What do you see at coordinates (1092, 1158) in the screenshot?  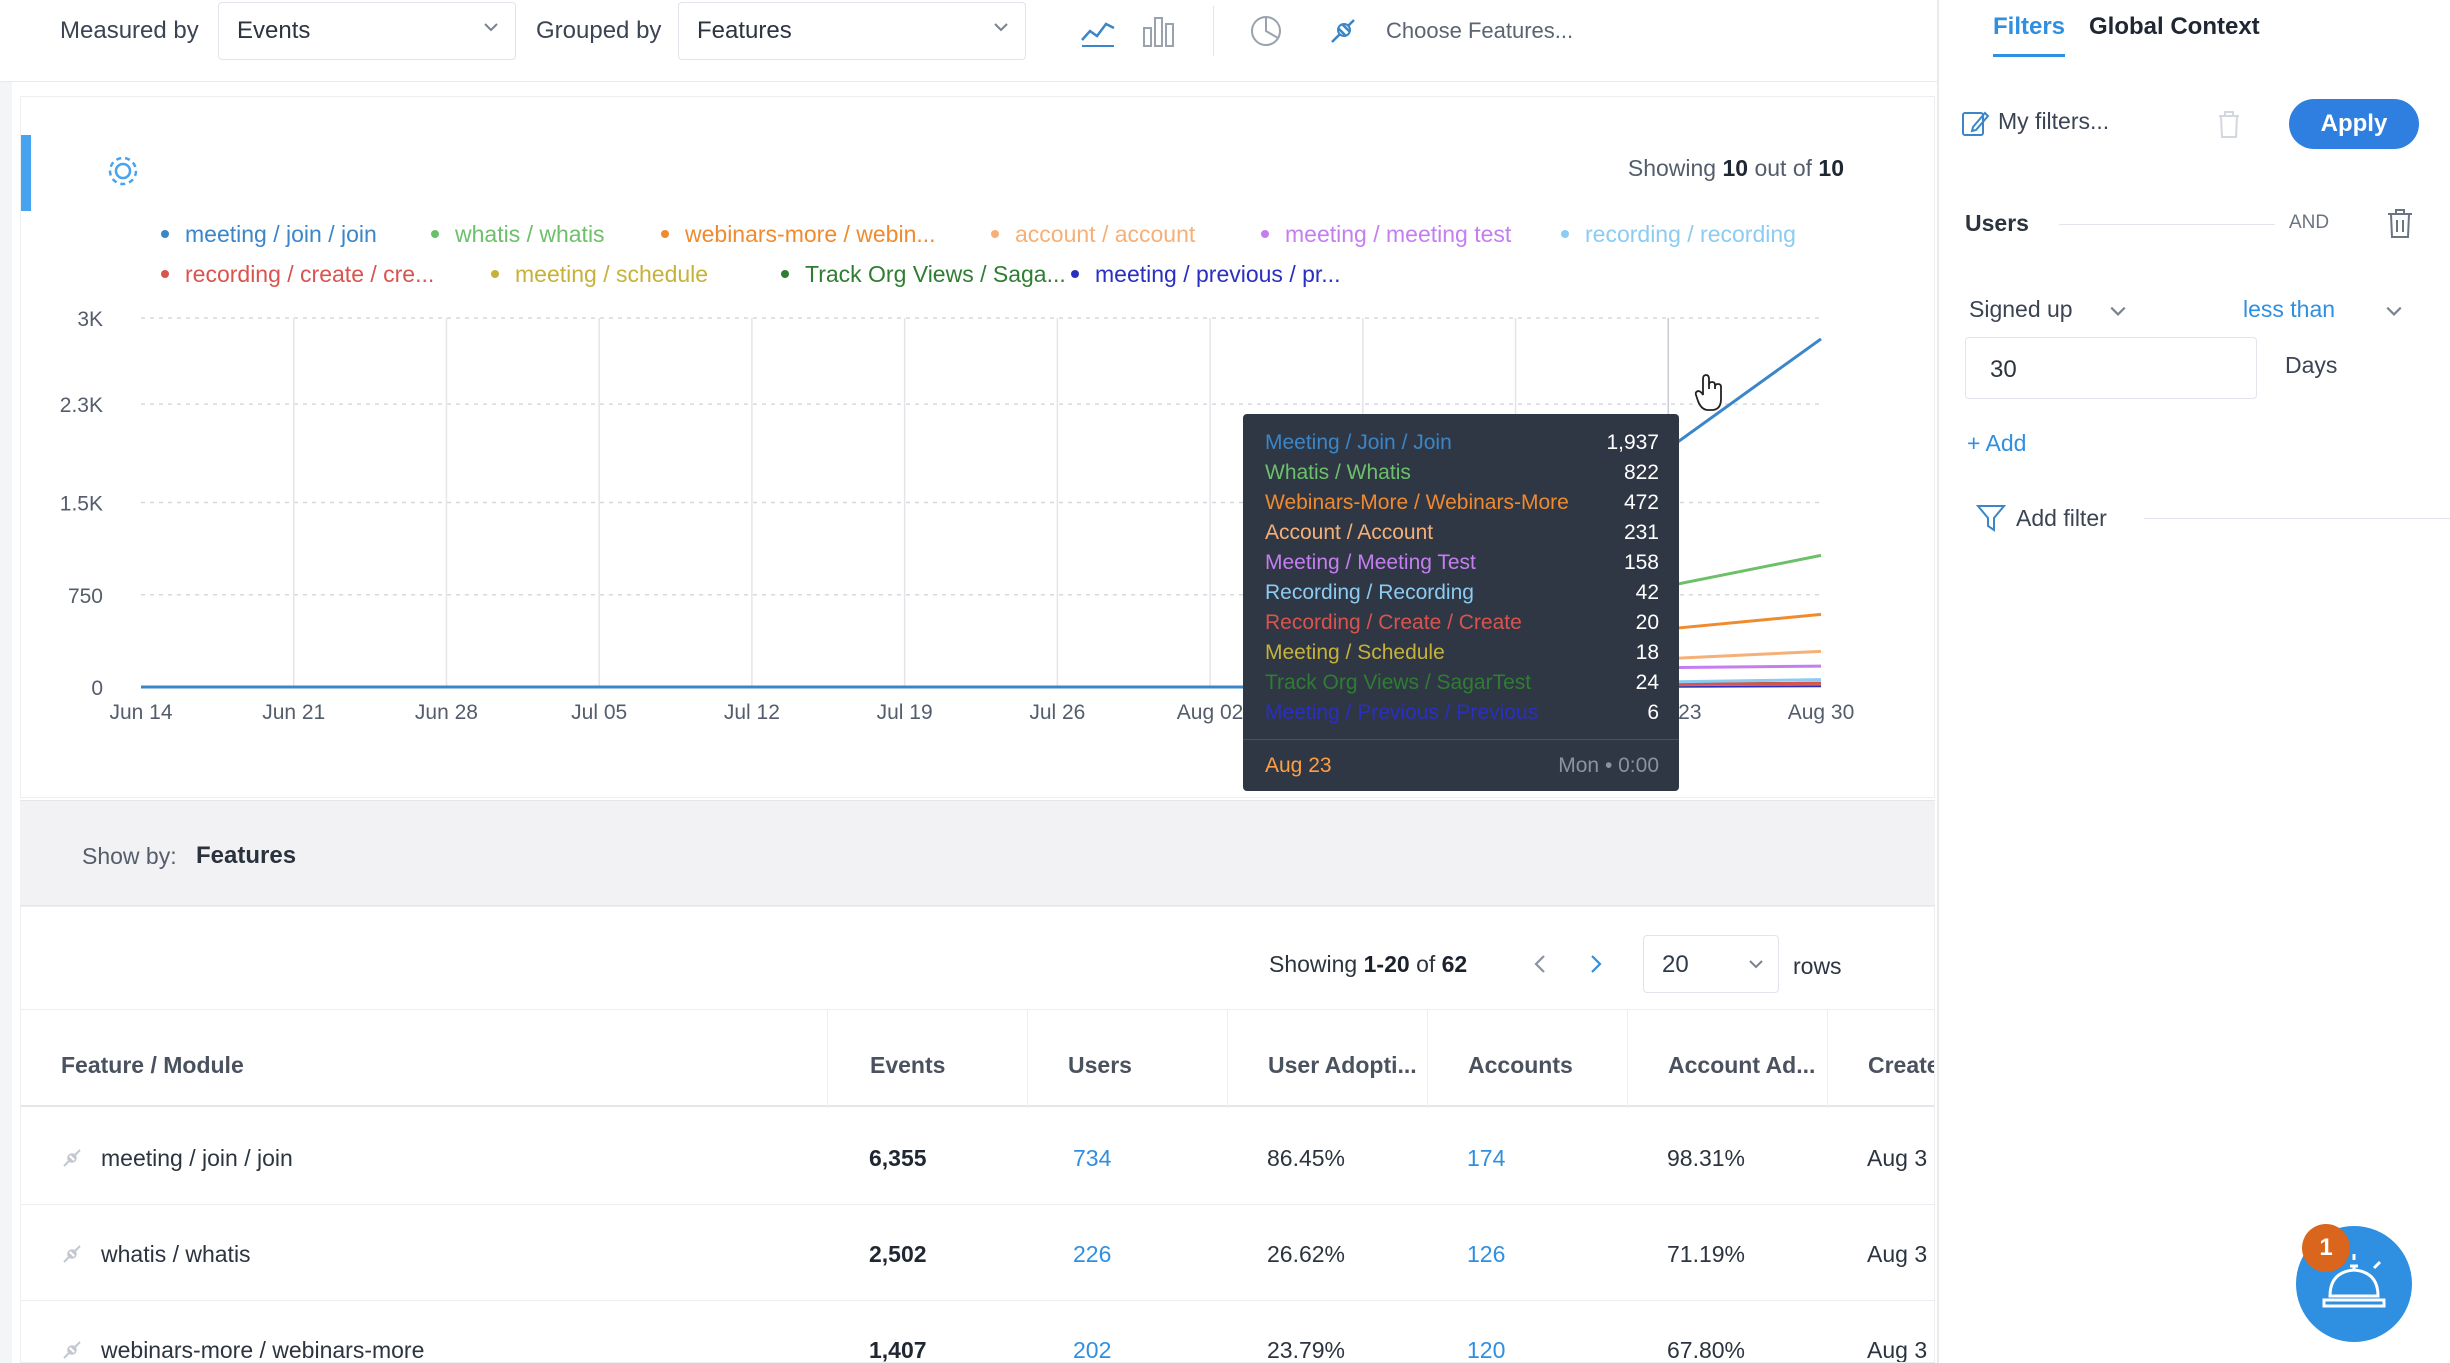 I see `cell-users: 734` at bounding box center [1092, 1158].